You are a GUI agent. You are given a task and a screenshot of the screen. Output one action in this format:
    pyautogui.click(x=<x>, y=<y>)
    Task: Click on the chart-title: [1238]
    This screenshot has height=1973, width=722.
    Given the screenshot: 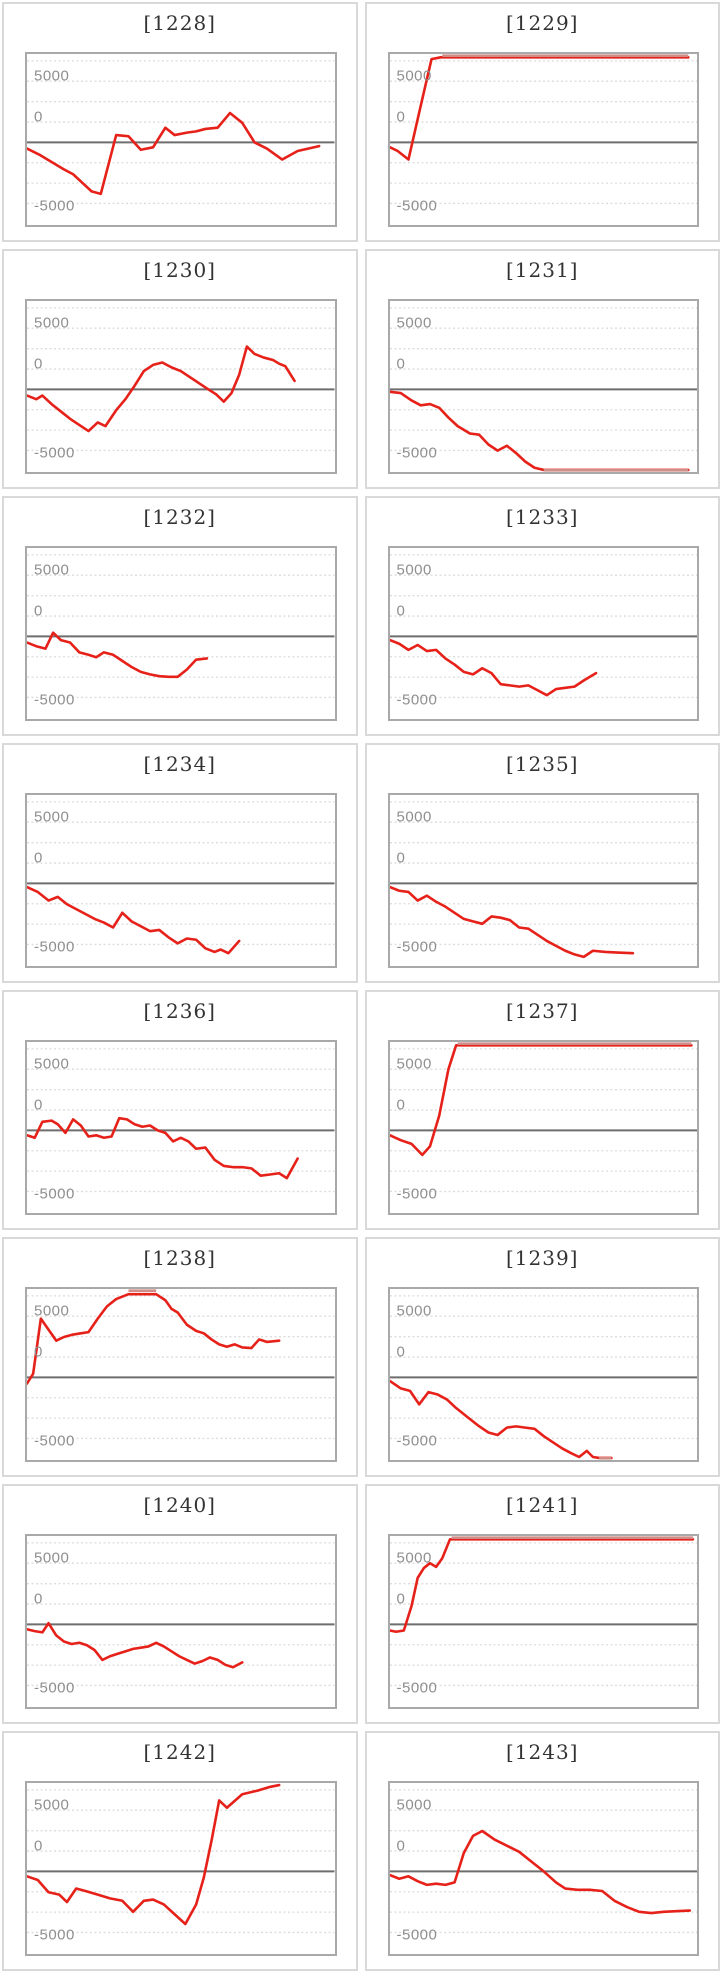 What is the action you would take?
    pyautogui.click(x=179, y=1258)
    